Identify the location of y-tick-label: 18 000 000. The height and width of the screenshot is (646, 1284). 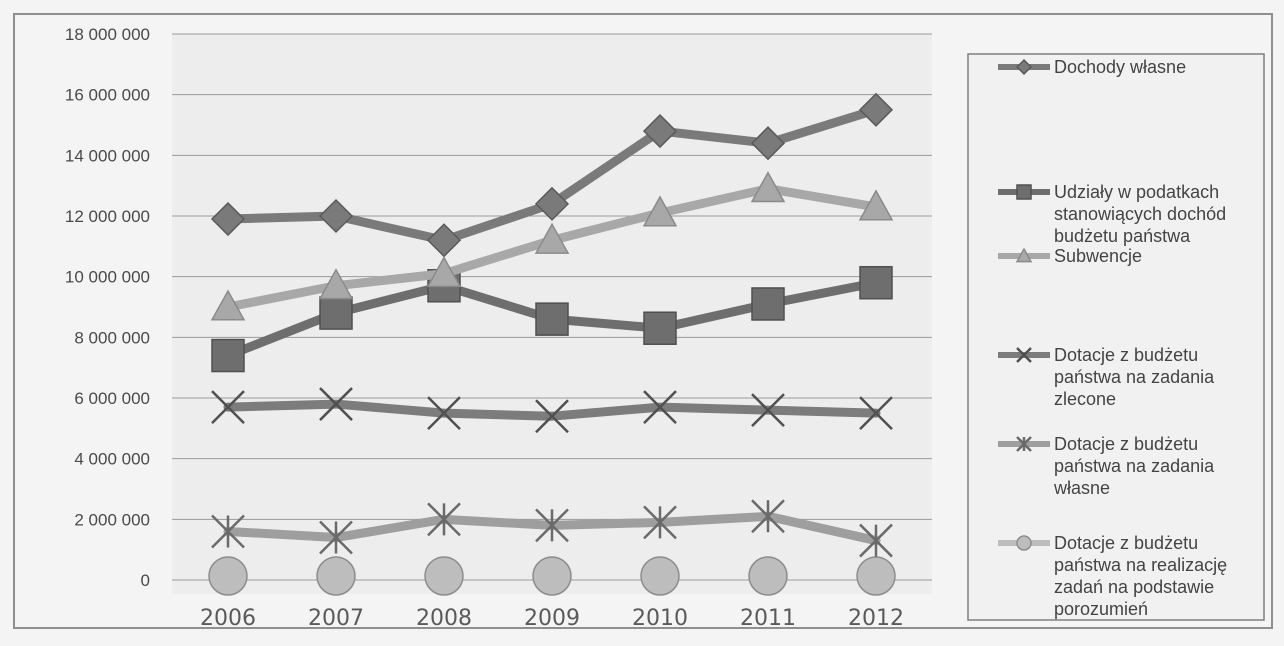
(107, 34).